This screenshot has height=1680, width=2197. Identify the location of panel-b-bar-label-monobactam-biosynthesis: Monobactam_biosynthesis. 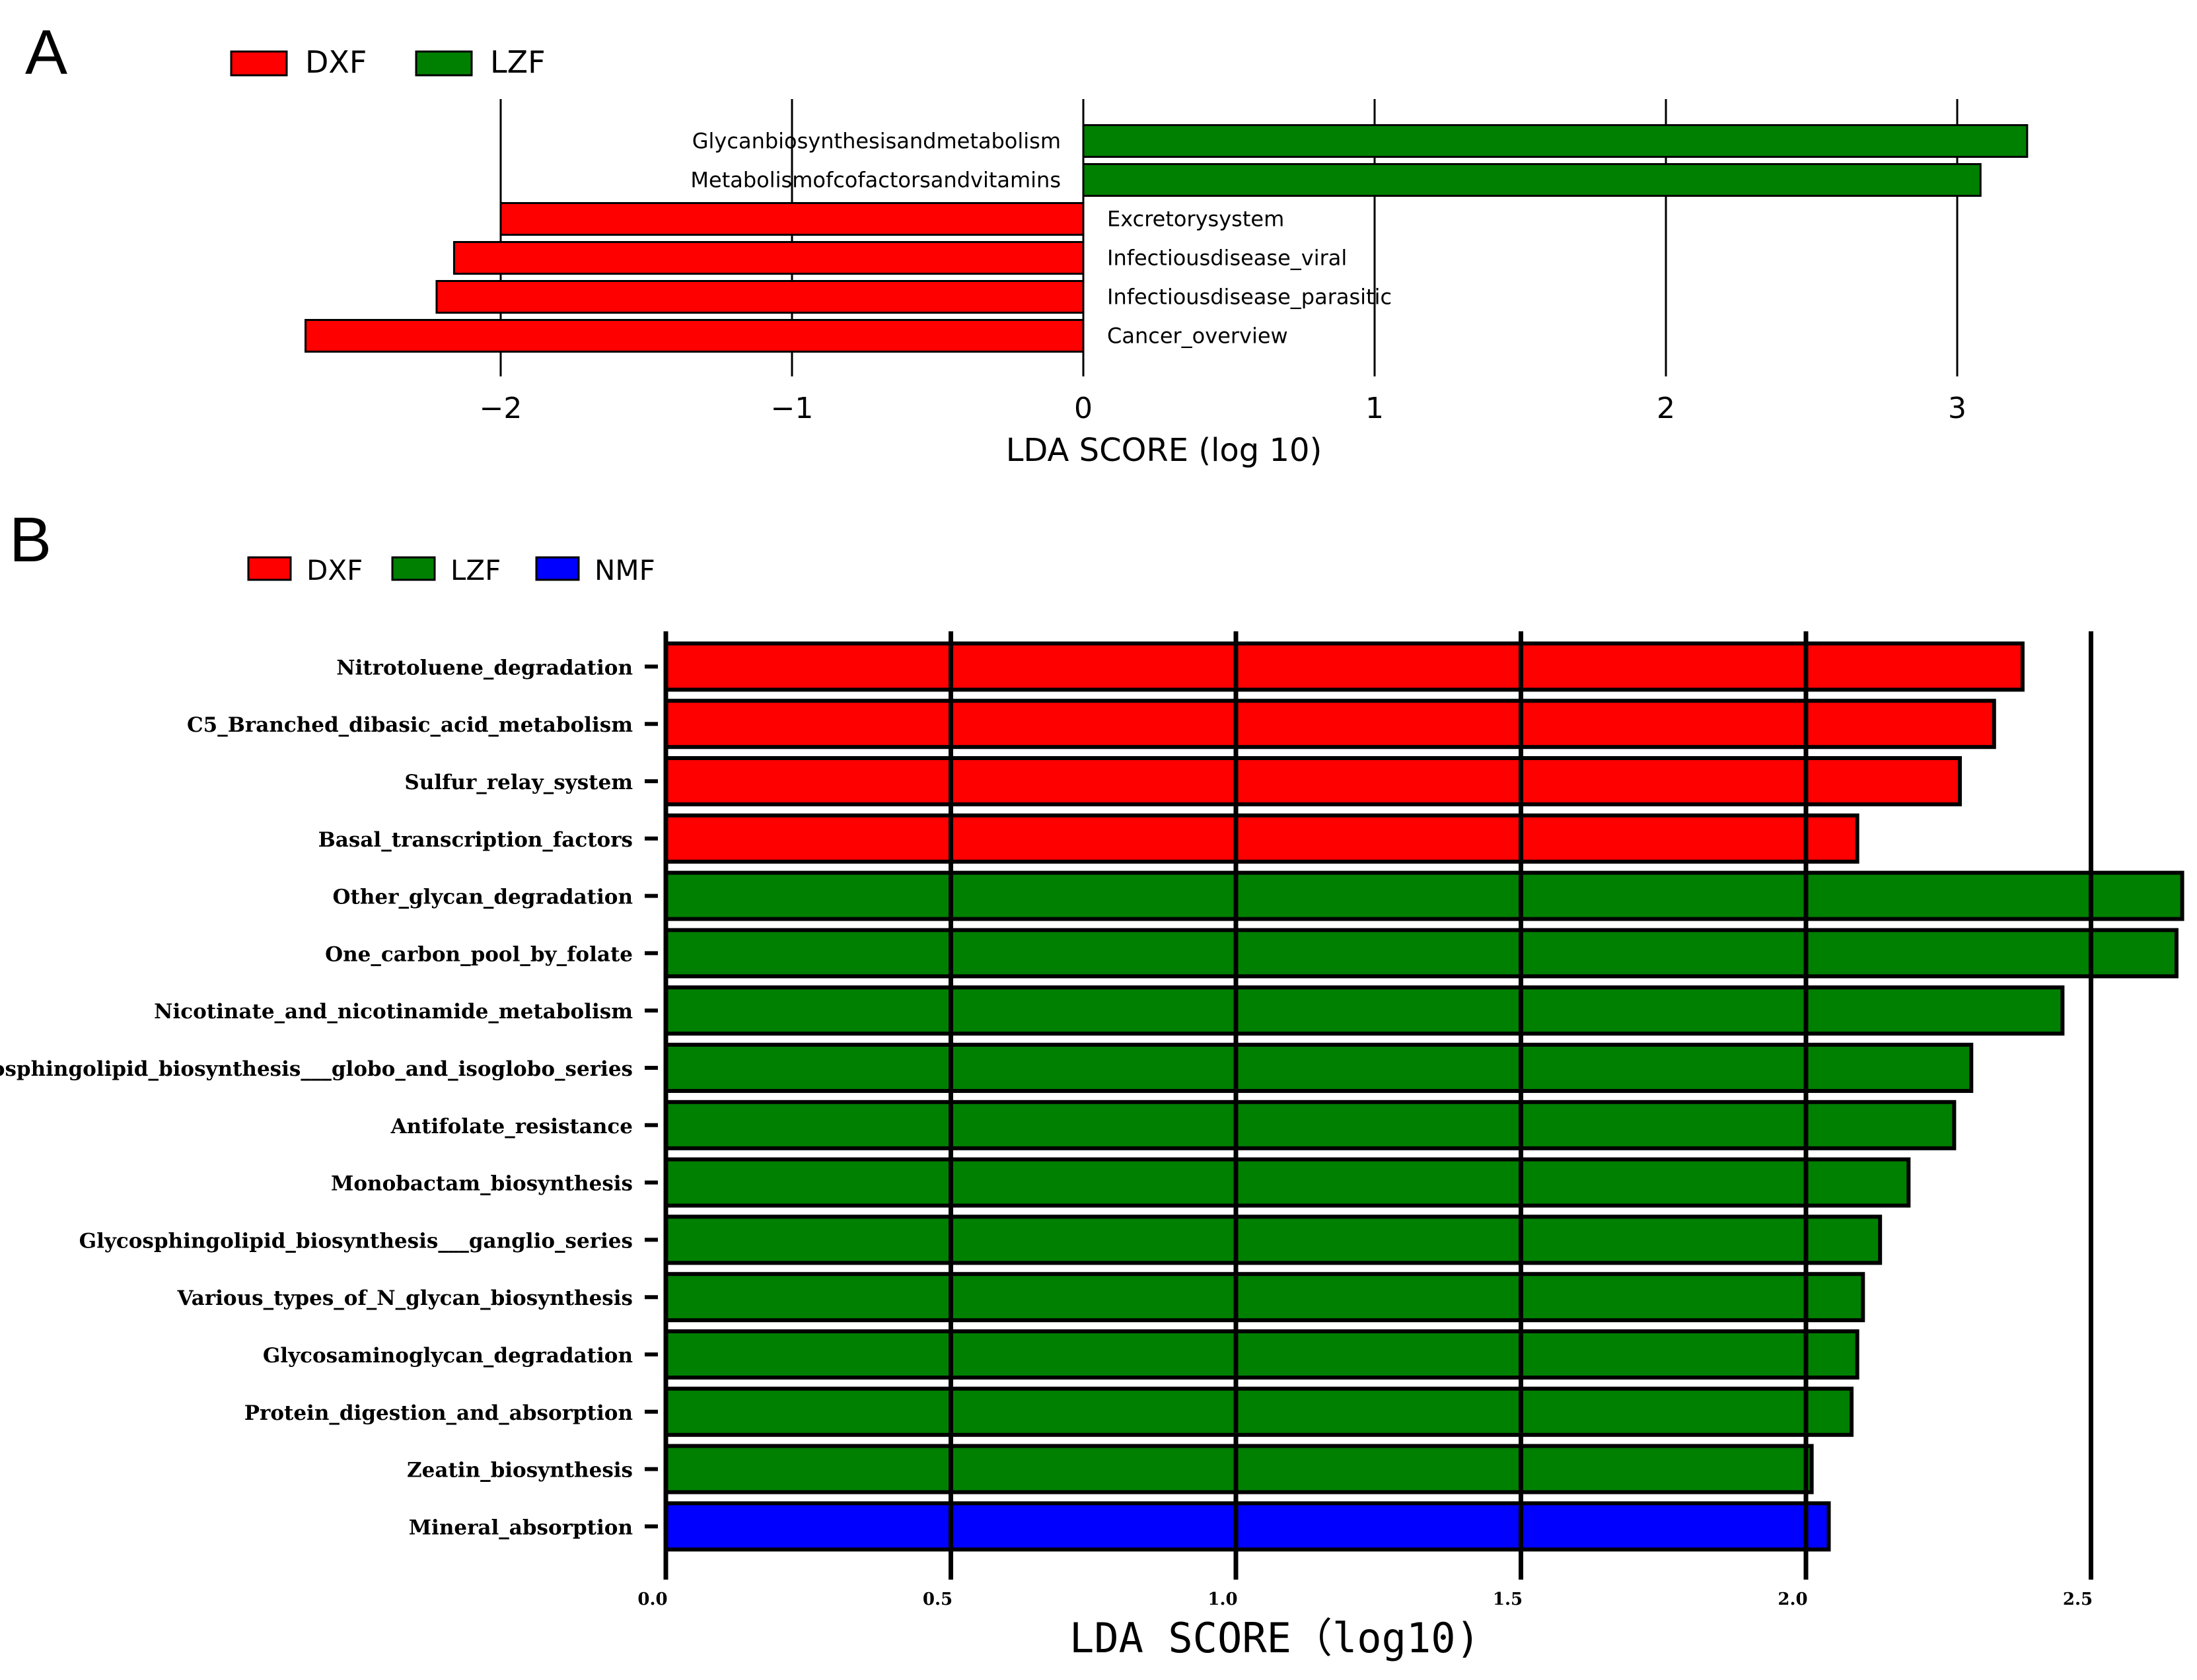
(482, 1184).